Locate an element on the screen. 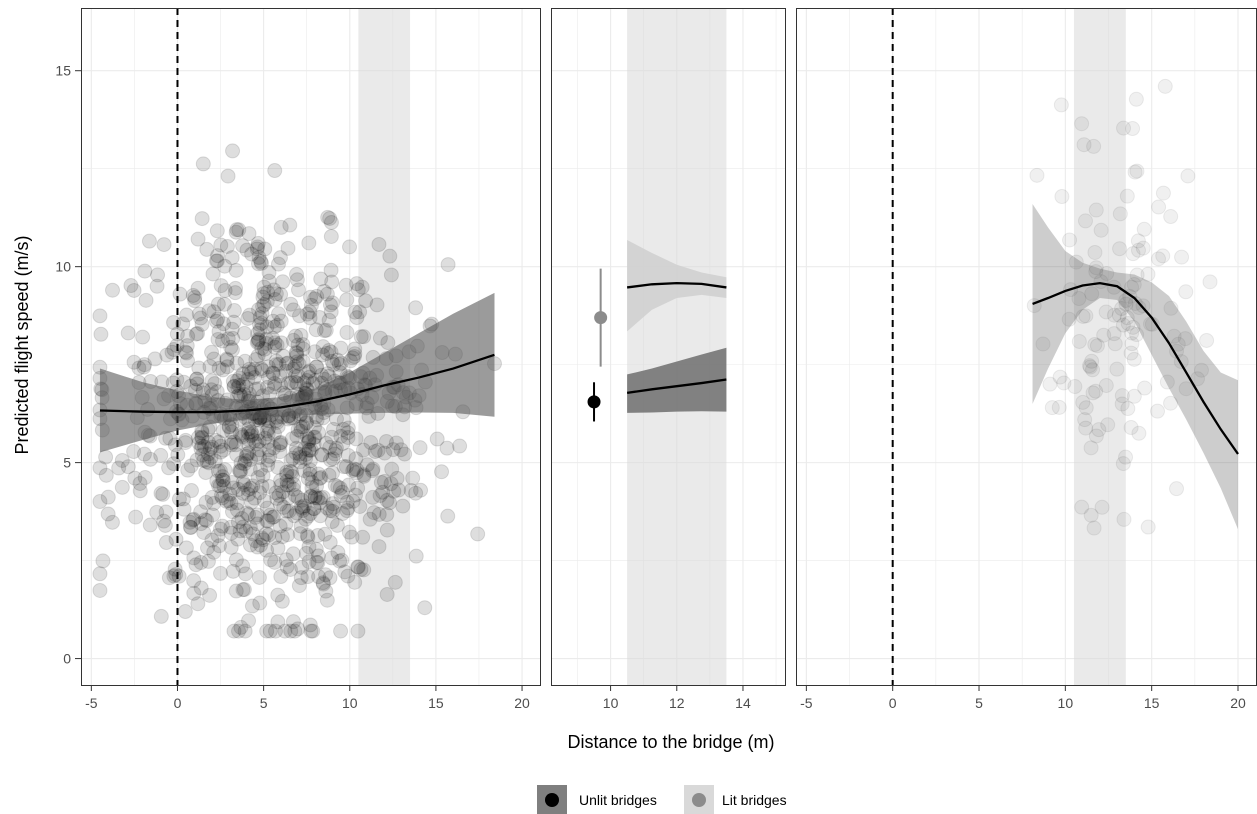 The image size is (1257, 814). legend-point-lit is located at coordinates (699, 800).